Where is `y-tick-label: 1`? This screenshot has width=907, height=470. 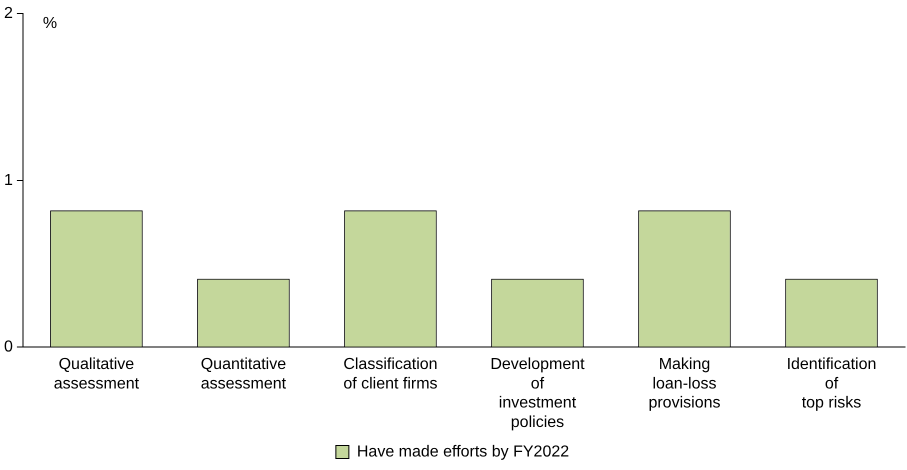 y-tick-label: 1 is located at coordinates (8, 180).